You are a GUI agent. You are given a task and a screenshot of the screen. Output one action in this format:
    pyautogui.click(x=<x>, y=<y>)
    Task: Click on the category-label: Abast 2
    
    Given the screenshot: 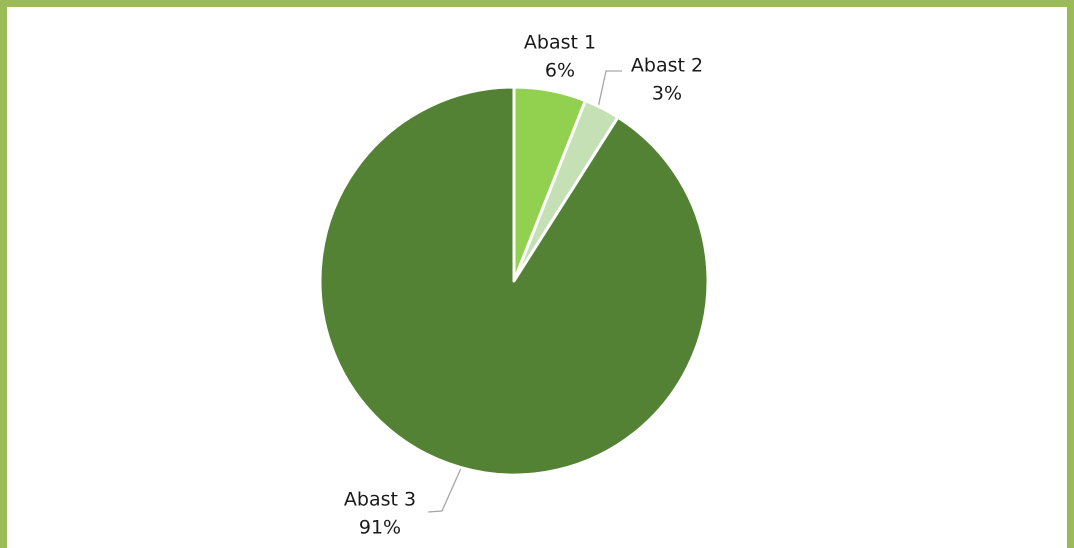 What is the action you would take?
    pyautogui.click(x=667, y=66)
    